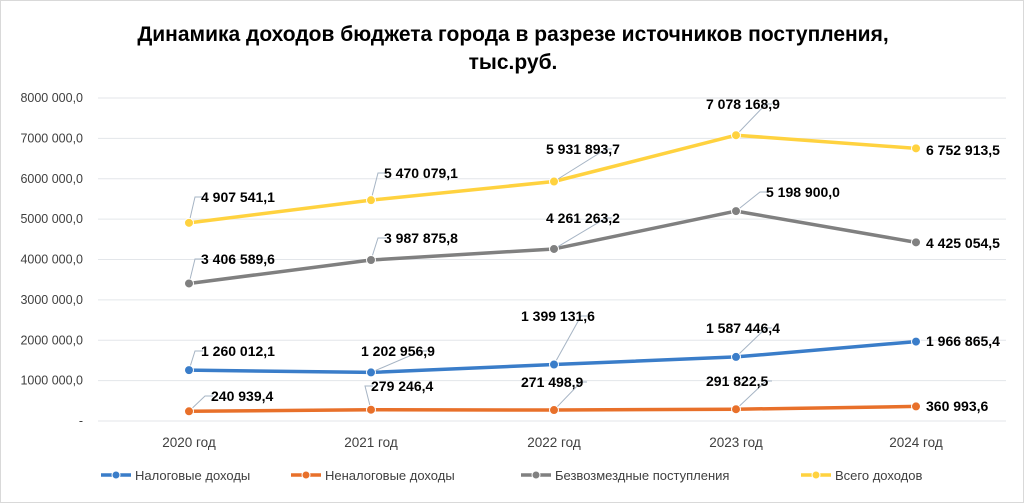 Image resolution: width=1024 pixels, height=503 pixels. What do you see at coordinates (192, 475) in the screenshot?
I see `legend-label: Налоговые доходы` at bounding box center [192, 475].